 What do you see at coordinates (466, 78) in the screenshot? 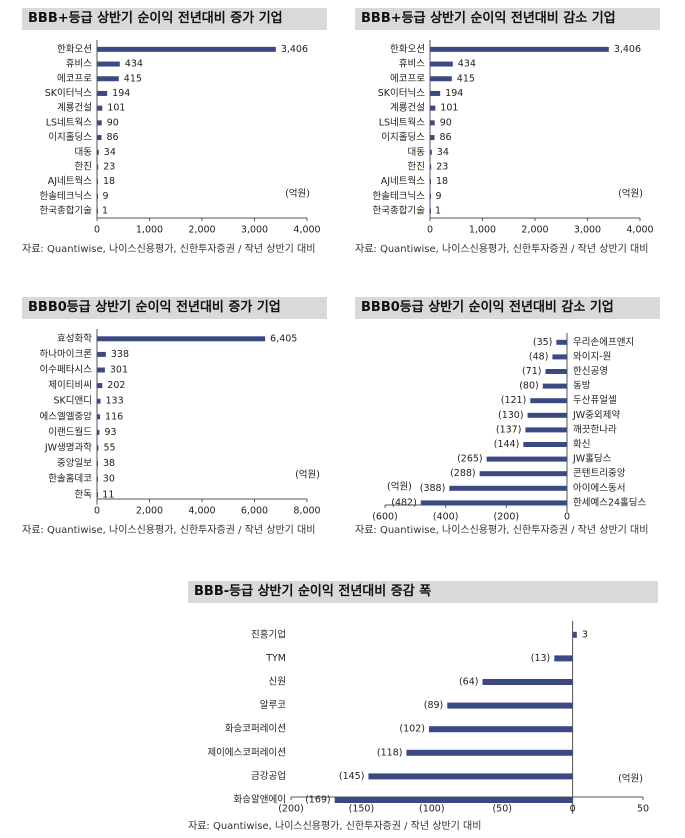
I see `data-label: 415` at bounding box center [466, 78].